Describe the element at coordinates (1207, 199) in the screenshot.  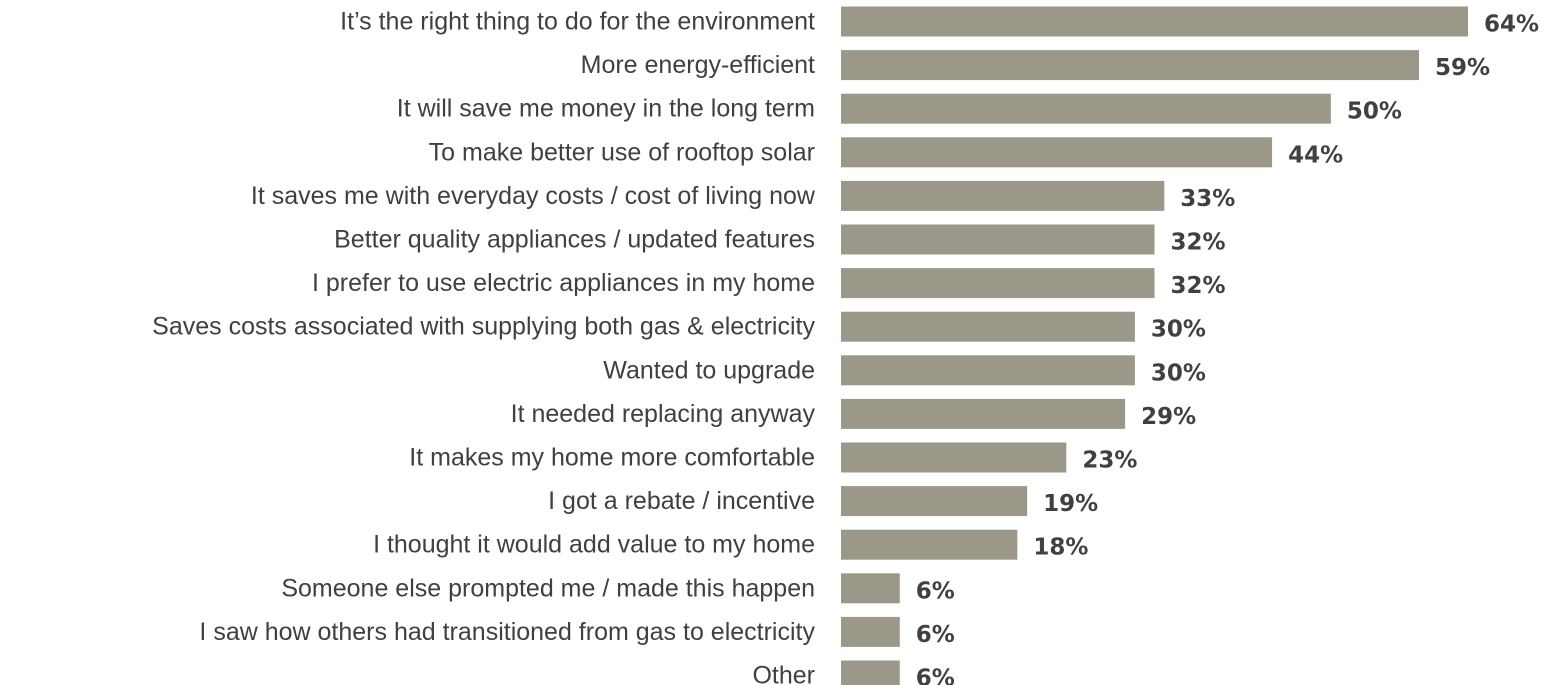
I see `value-label: 33%` at that location.